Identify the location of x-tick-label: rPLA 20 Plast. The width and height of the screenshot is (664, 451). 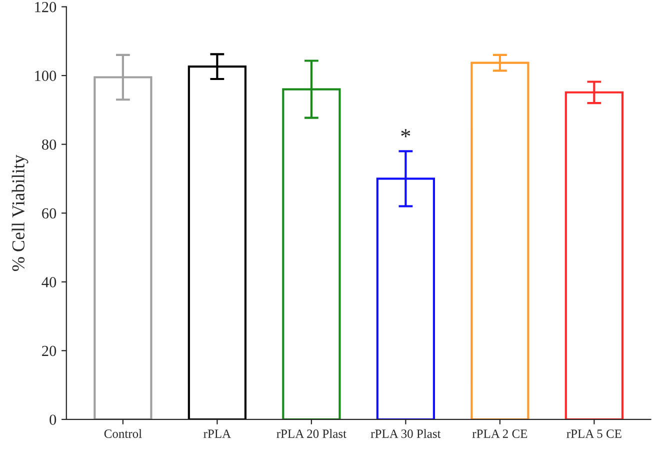
(311, 433).